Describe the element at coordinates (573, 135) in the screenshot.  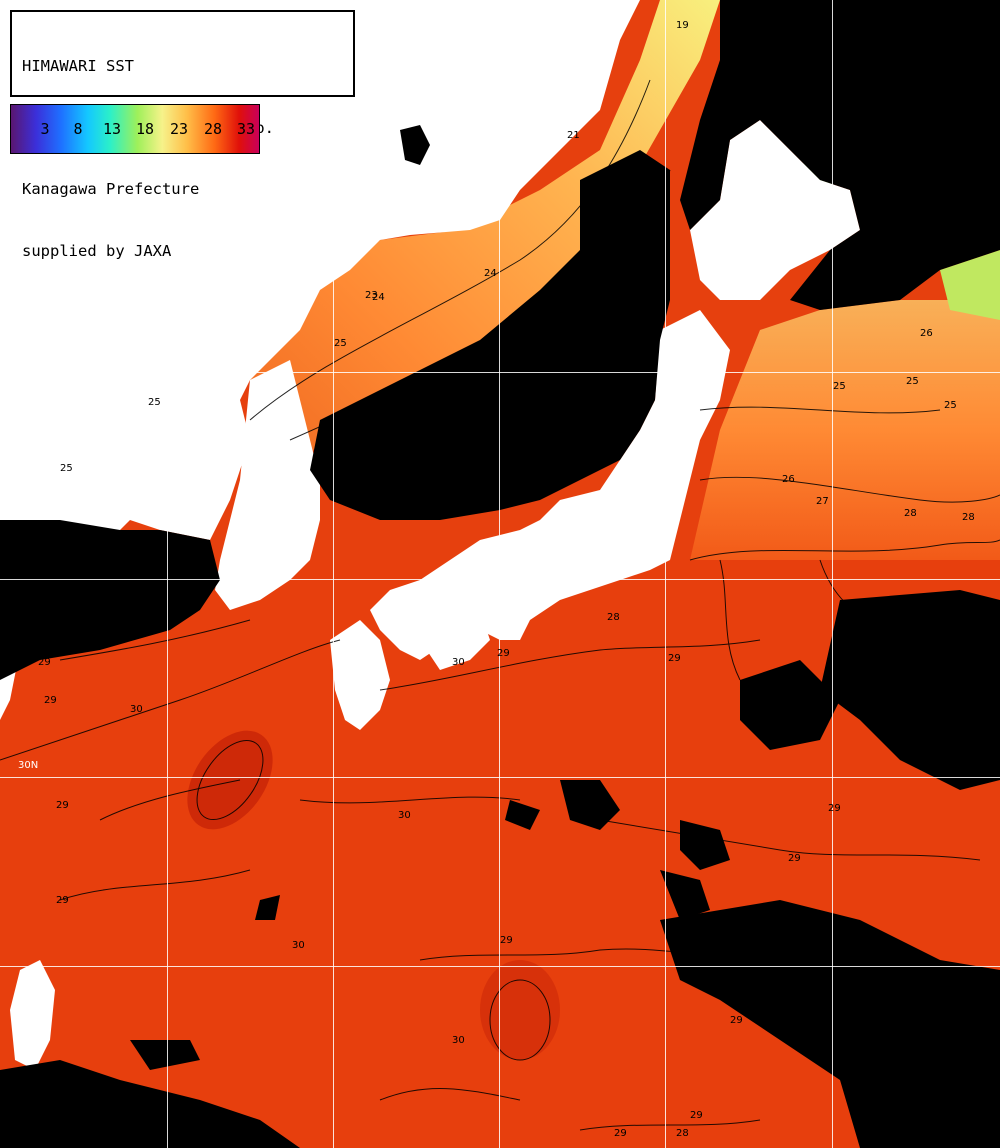
I see `contour-label: 21` at that location.